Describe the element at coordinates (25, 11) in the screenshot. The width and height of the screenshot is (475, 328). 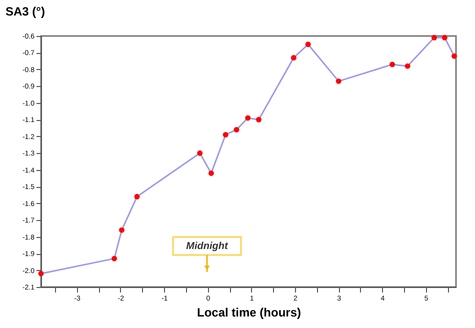
I see `y-axis-title: SA3 (°)` at that location.